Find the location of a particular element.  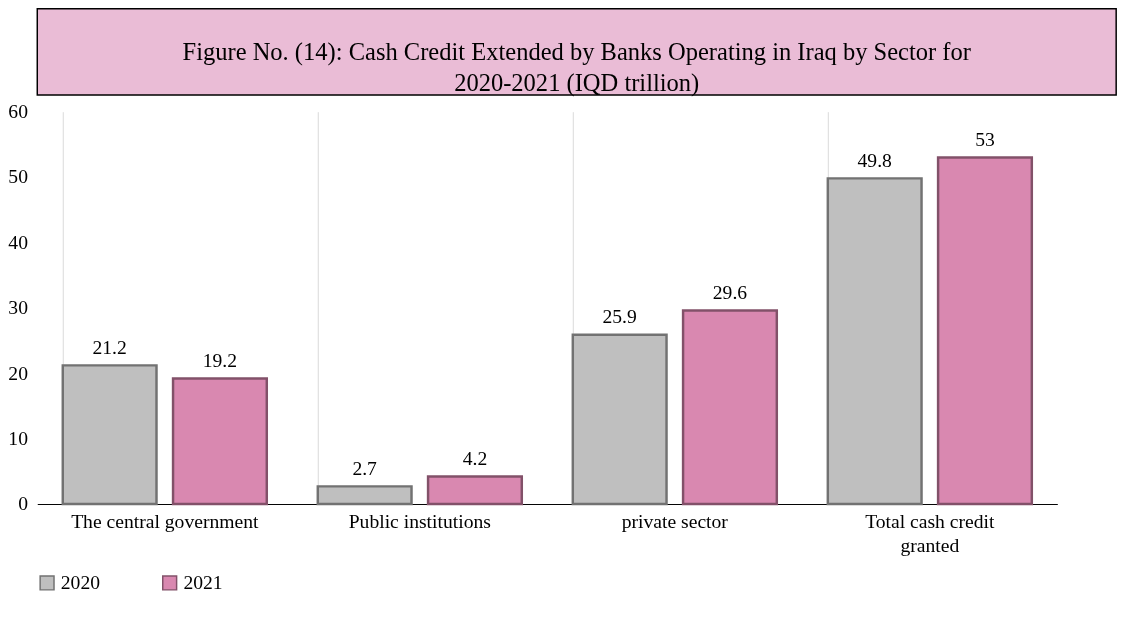

y-tick-label: 0 is located at coordinates (23, 504).